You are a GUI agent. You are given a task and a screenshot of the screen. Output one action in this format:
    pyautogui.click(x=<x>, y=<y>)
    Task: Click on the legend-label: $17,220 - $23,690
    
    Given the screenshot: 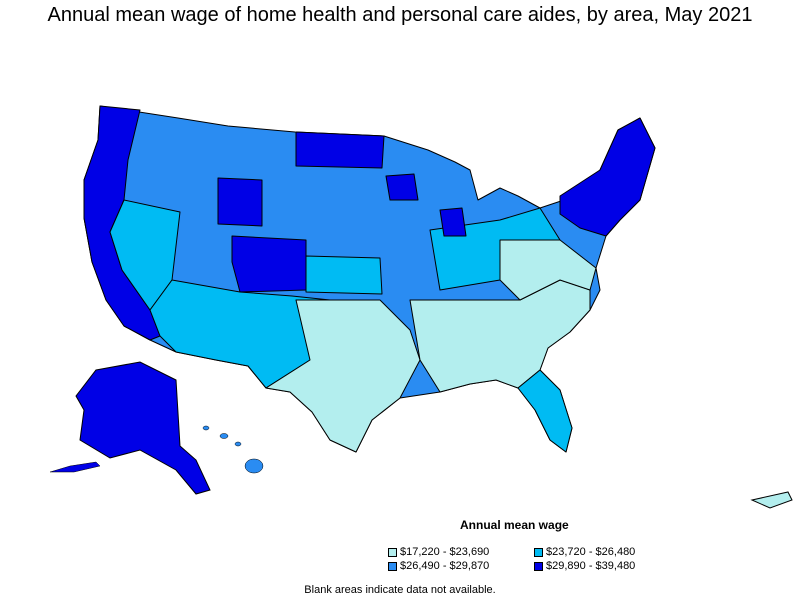 What is the action you would take?
    pyautogui.click(x=445, y=552)
    